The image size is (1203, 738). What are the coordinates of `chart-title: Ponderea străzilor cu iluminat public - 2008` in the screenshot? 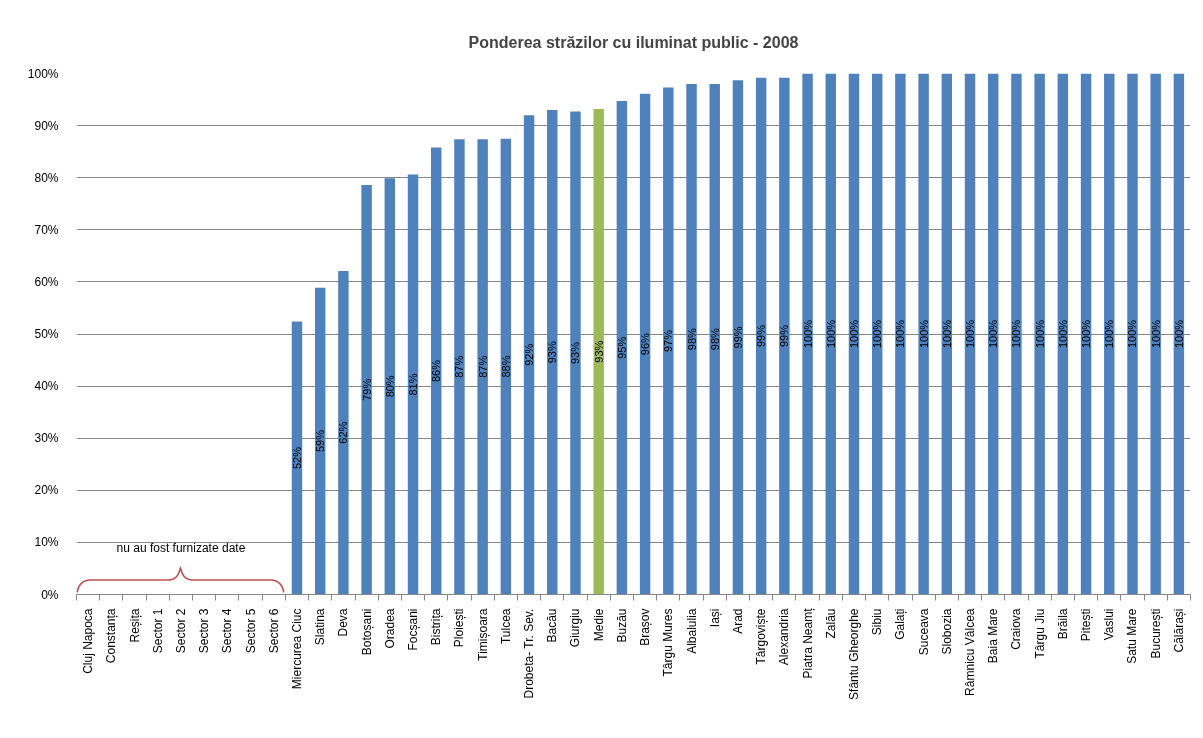 It's located at (633, 42).